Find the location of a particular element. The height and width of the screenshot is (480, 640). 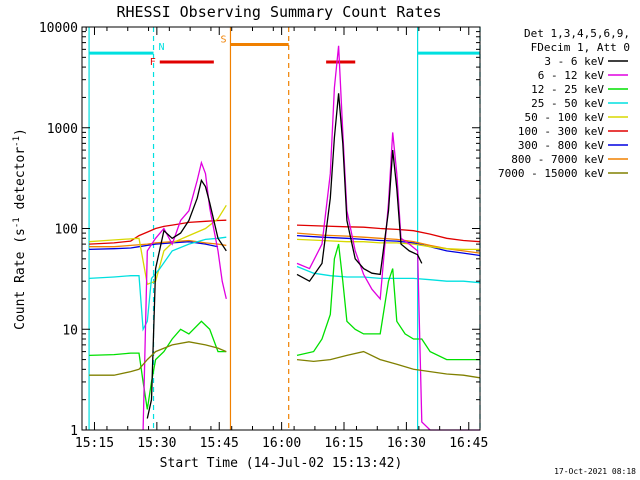

legend-label-7: 800 - 7000 keV is located at coordinates (557, 159).